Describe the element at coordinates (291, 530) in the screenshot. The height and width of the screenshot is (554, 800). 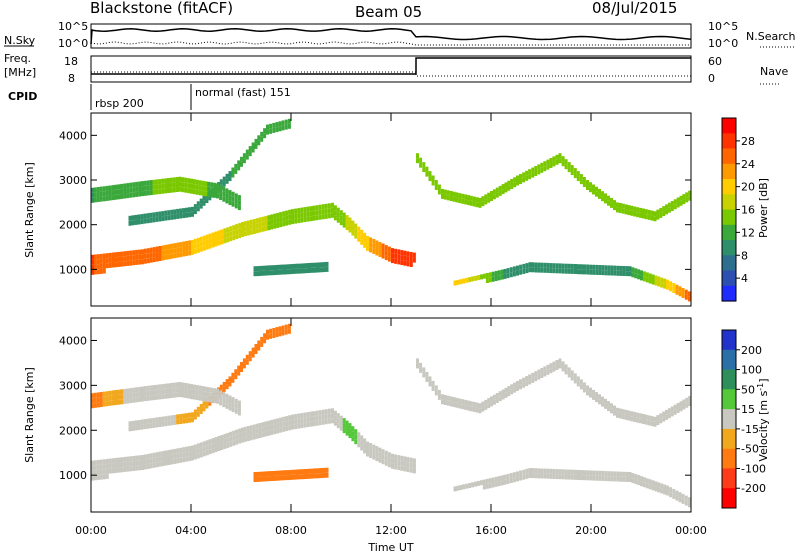
I see `x-tick-label: 08:00` at that location.